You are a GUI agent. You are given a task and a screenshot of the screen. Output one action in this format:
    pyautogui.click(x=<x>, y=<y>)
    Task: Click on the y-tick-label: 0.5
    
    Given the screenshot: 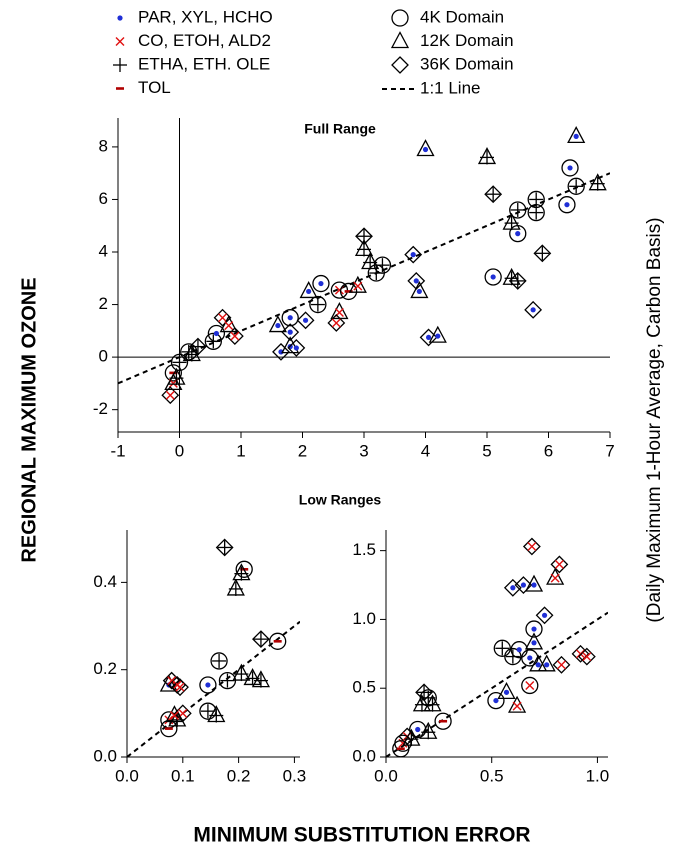 What is the action you would take?
    pyautogui.click(x=364, y=687)
    